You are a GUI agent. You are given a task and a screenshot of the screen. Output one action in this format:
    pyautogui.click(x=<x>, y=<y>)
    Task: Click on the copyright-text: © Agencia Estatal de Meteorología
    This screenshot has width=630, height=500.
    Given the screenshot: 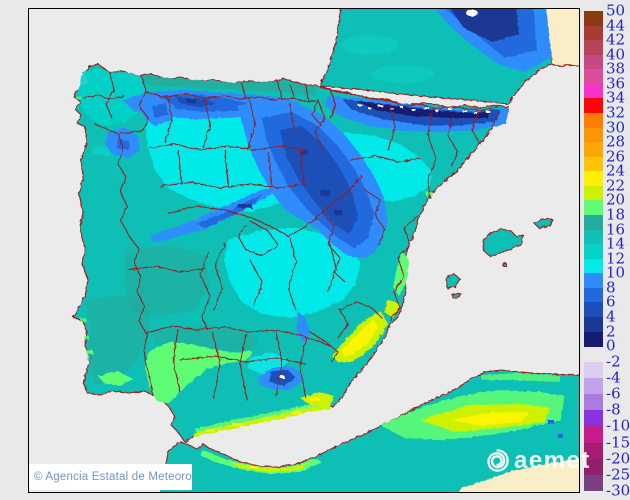 What is the action you would take?
    pyautogui.click(x=113, y=477)
    